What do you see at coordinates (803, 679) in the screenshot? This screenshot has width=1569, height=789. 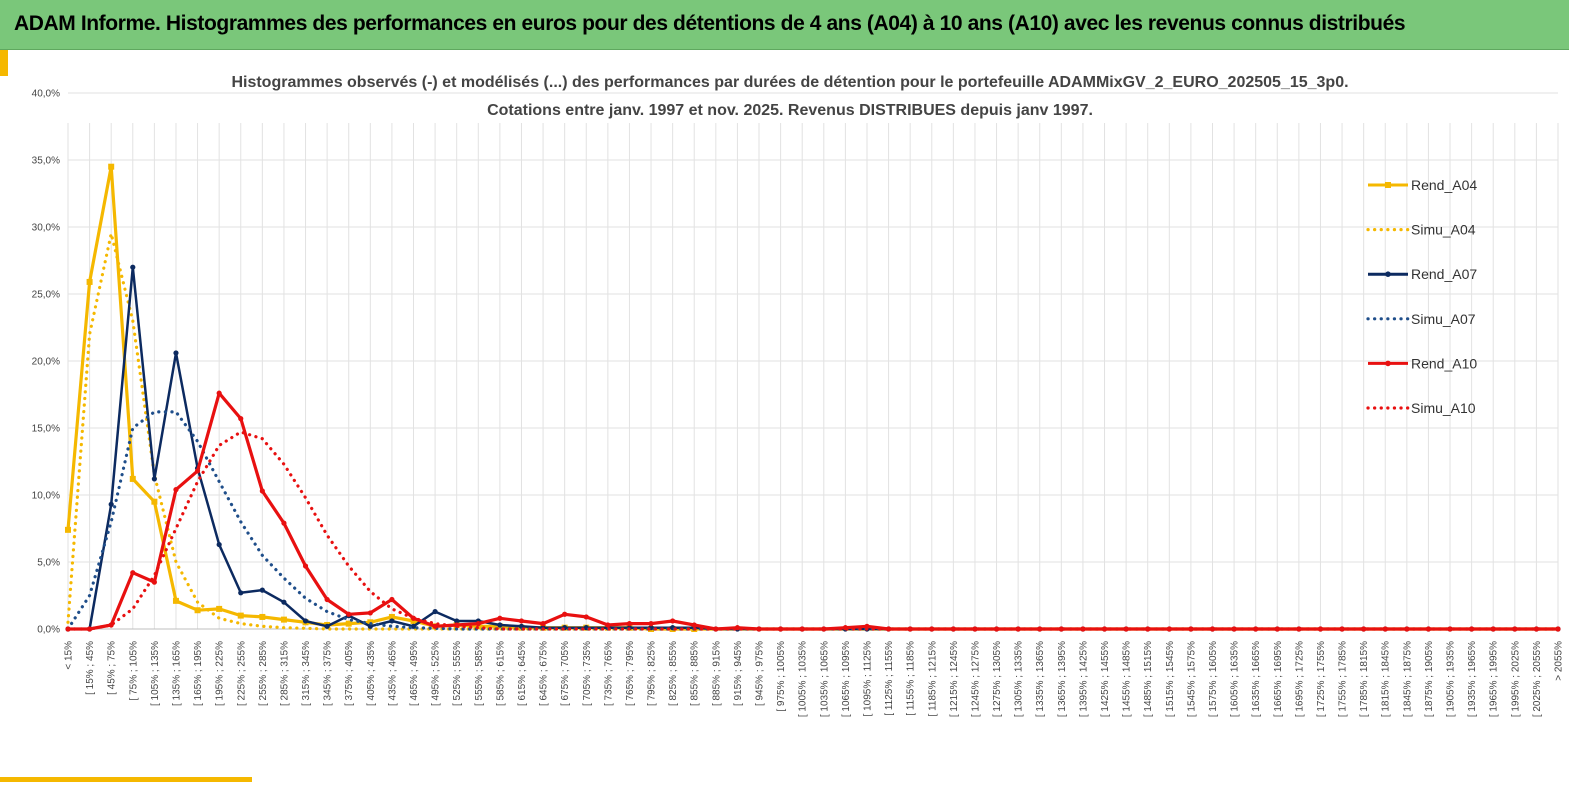 I see `x-tick-label: [ 1005% ; 1035%` at bounding box center [803, 679].